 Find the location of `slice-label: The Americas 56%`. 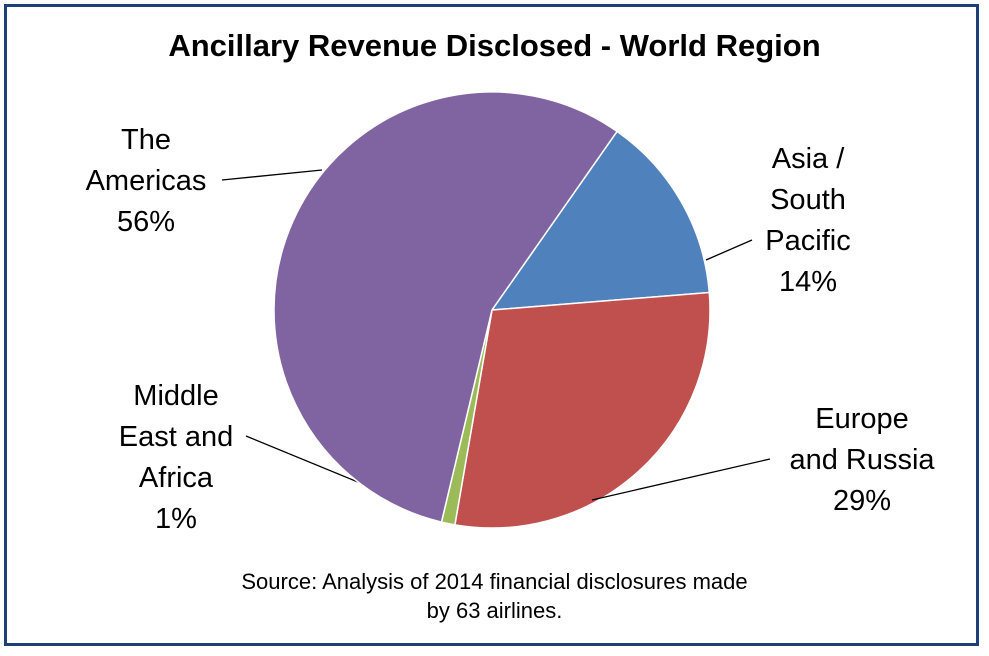

slice-label: The Americas 56% is located at coordinates (146, 181).